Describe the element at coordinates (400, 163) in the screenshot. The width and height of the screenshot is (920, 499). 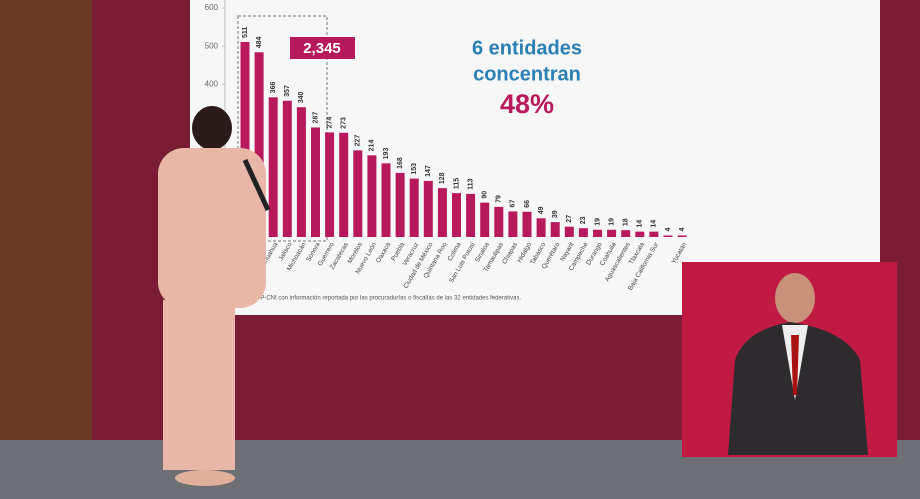
I see `value-label: 168` at that location.